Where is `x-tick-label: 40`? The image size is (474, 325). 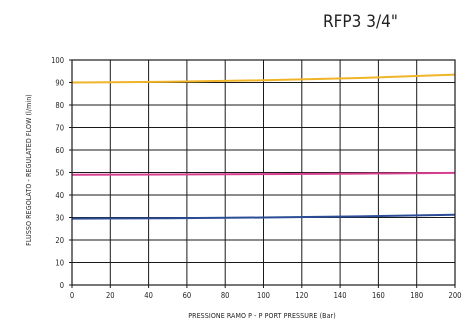
x-tick-label: 40 is located at coordinates (148, 295).